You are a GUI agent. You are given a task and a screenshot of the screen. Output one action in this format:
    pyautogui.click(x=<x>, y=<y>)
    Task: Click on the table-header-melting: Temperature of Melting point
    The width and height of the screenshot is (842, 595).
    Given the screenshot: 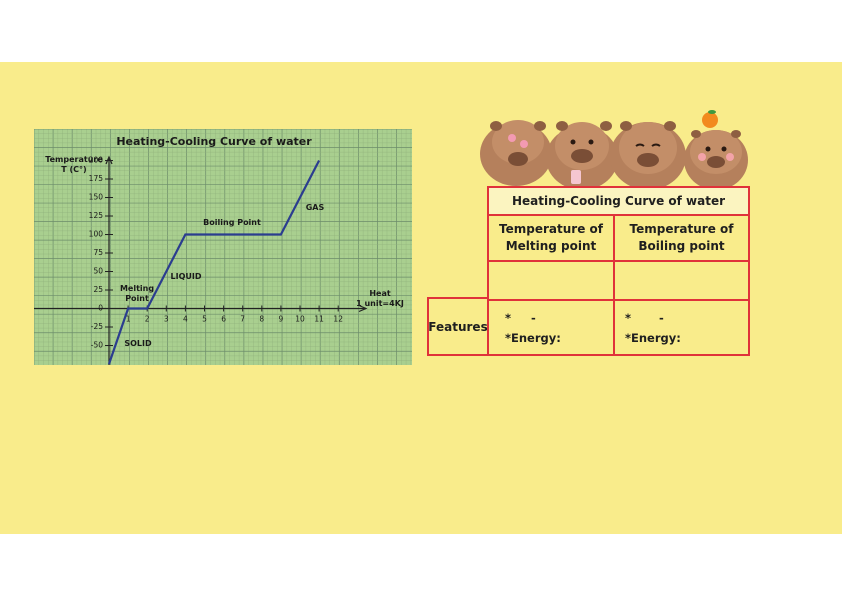 What is the action you would take?
    pyautogui.click(x=551, y=238)
    